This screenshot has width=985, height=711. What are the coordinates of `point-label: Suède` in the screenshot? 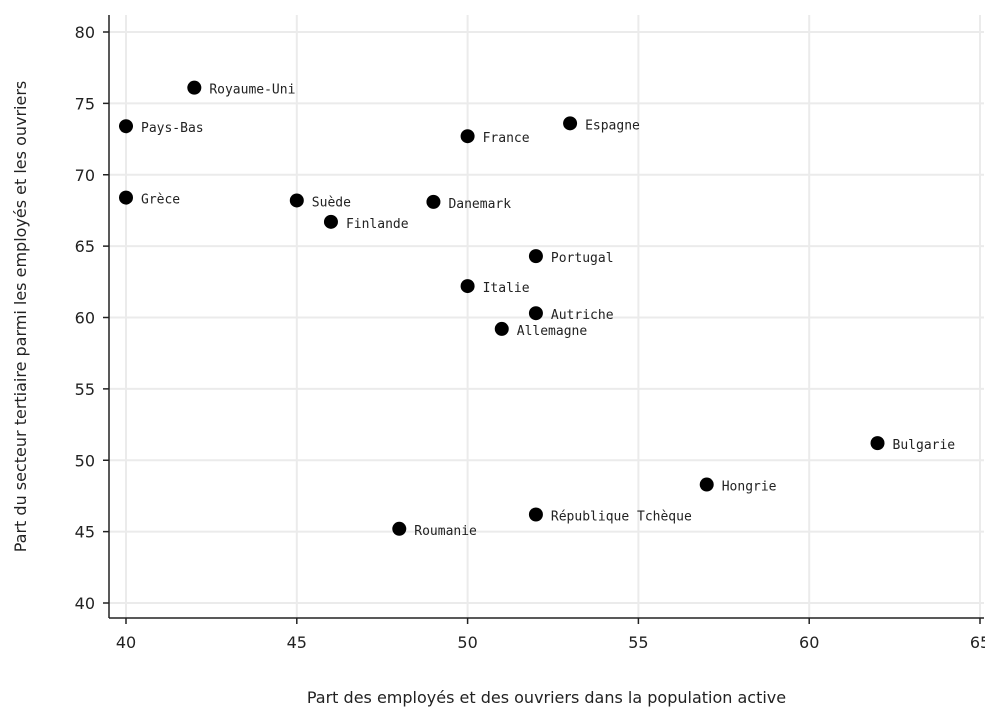 It's located at (331, 202).